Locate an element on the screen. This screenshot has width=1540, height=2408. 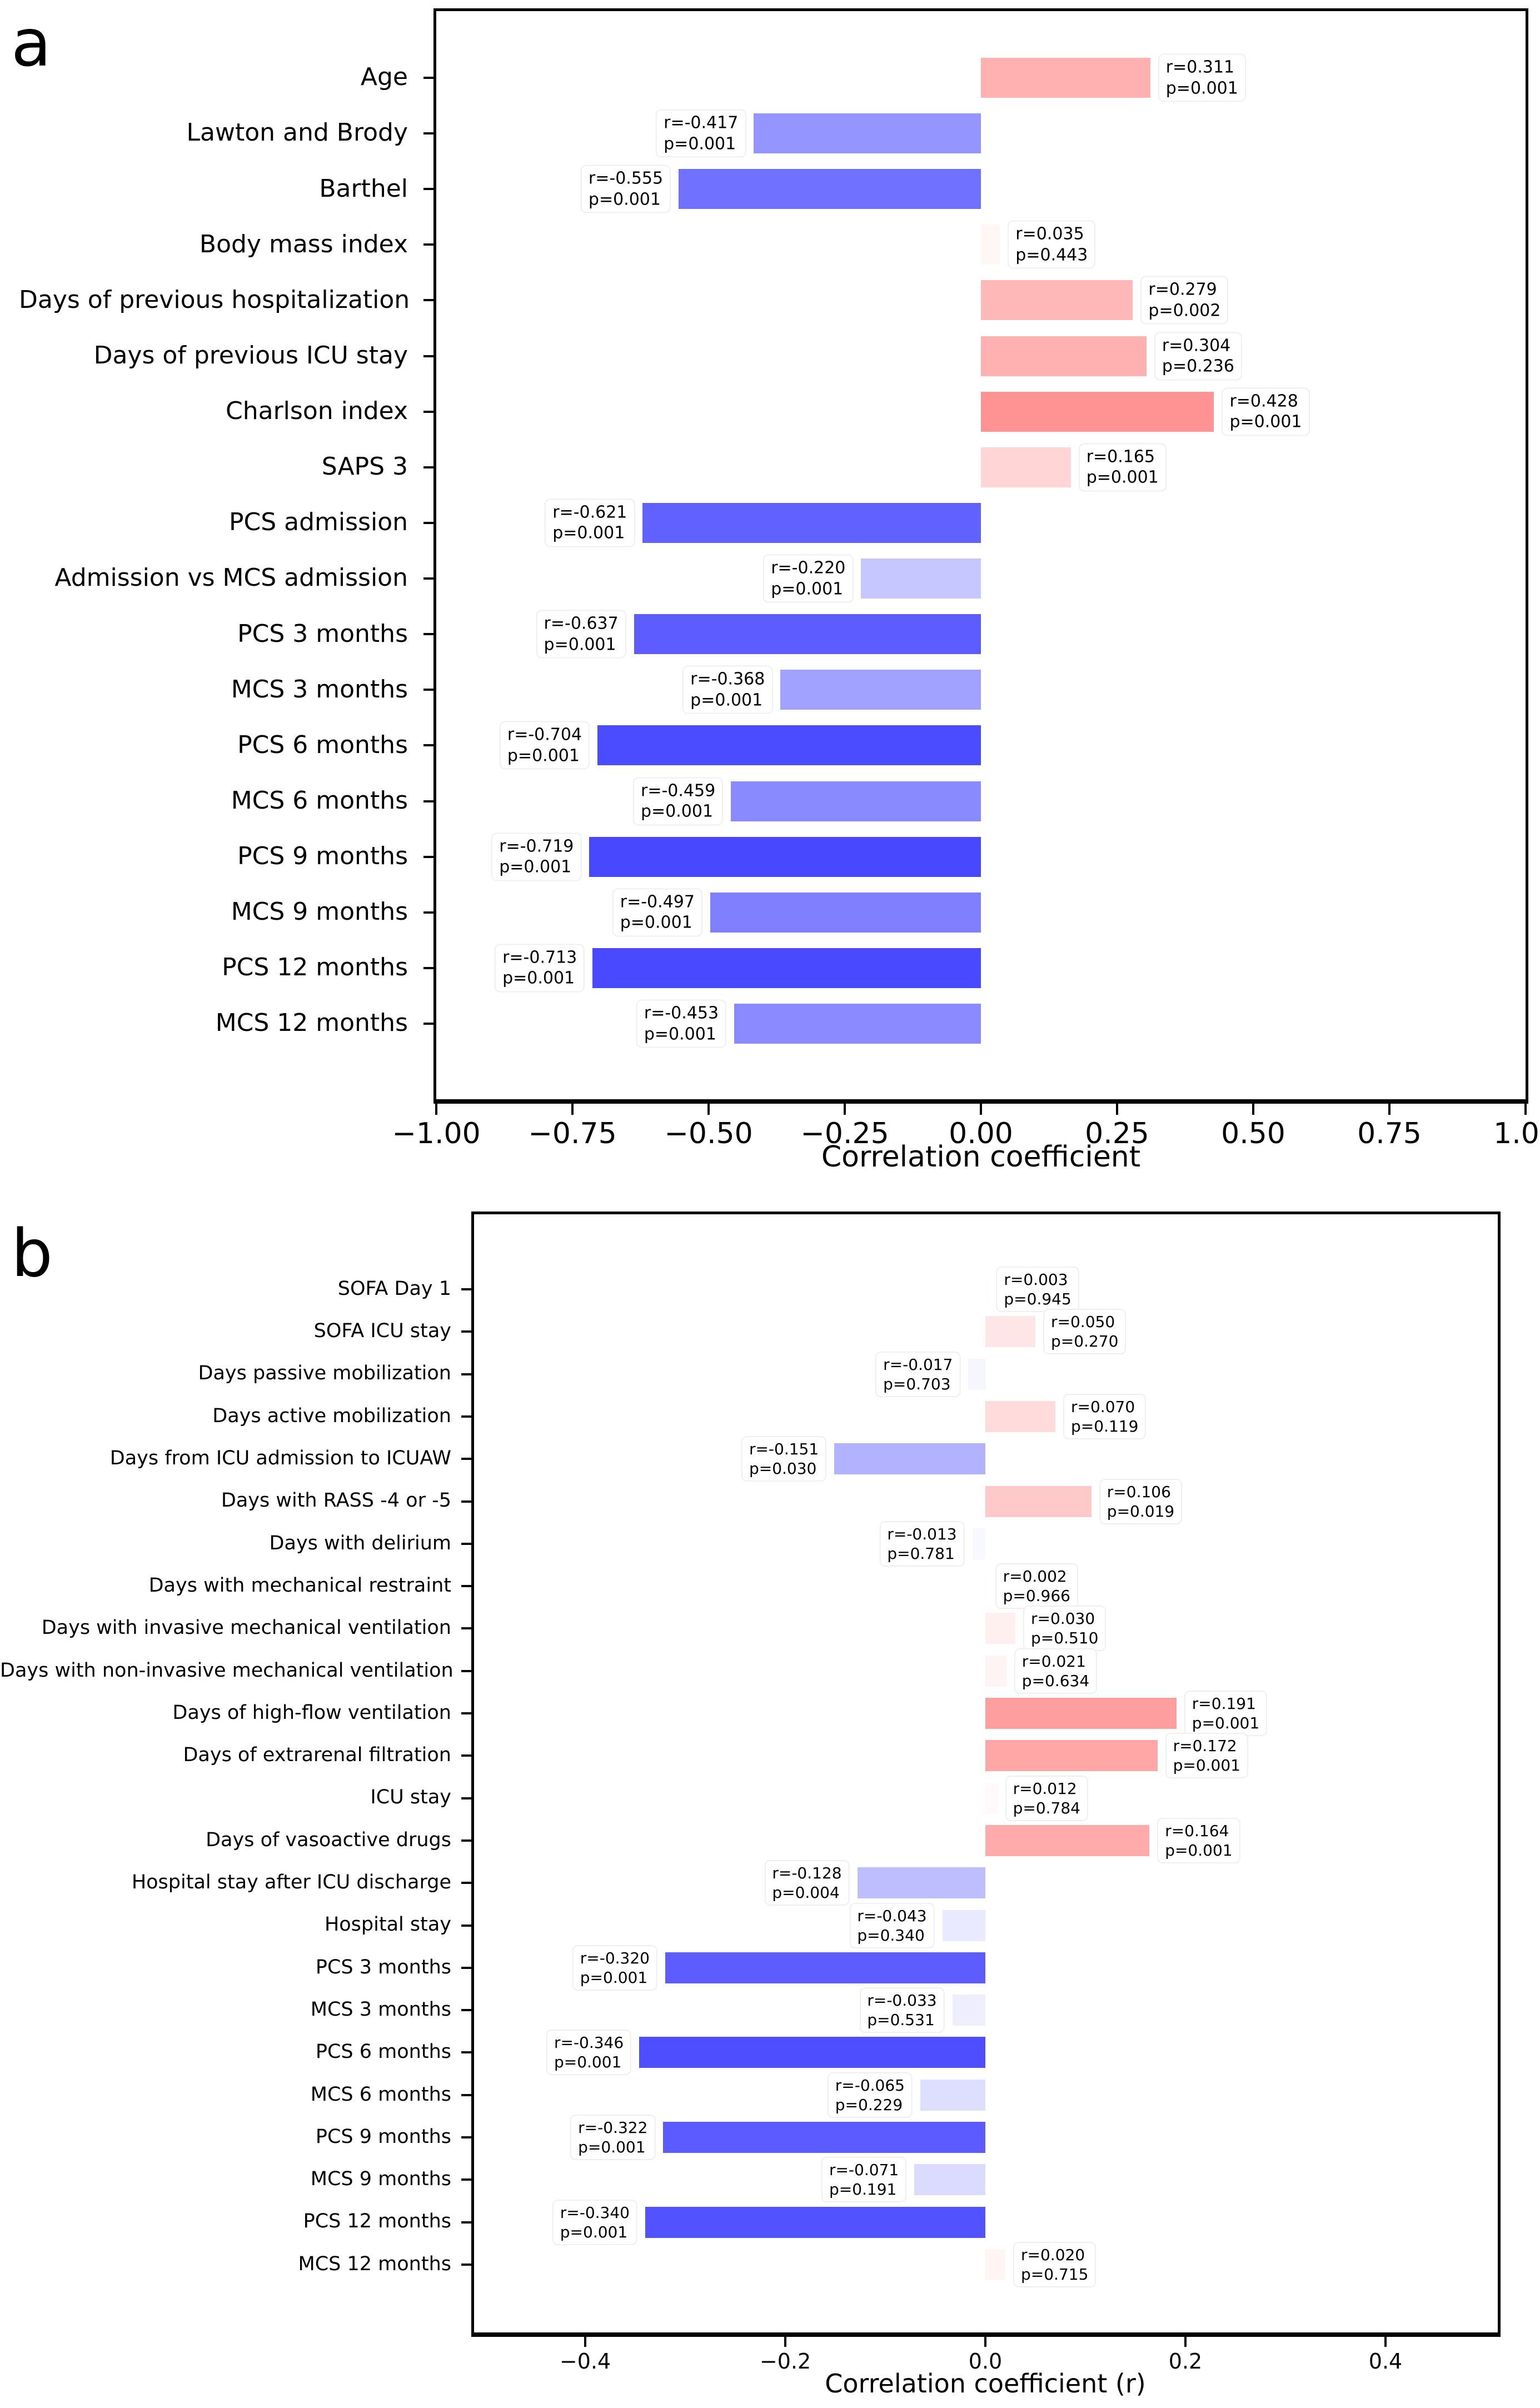
row-label: PCS 3 months is located at coordinates (322, 633).